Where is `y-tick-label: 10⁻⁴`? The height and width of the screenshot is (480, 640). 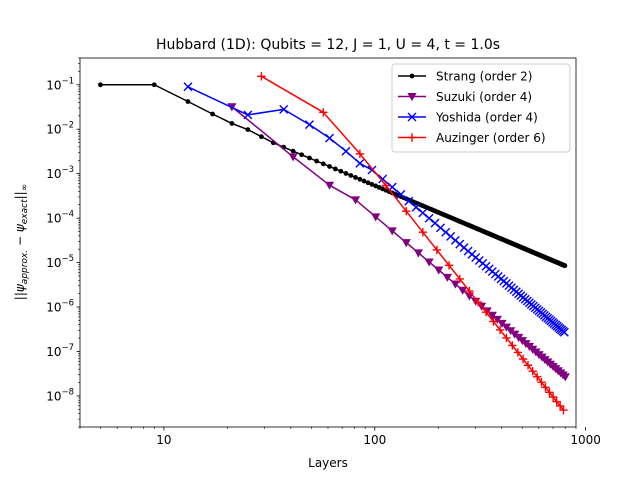 y-tick-label: 10⁻⁴ is located at coordinates (60, 218).